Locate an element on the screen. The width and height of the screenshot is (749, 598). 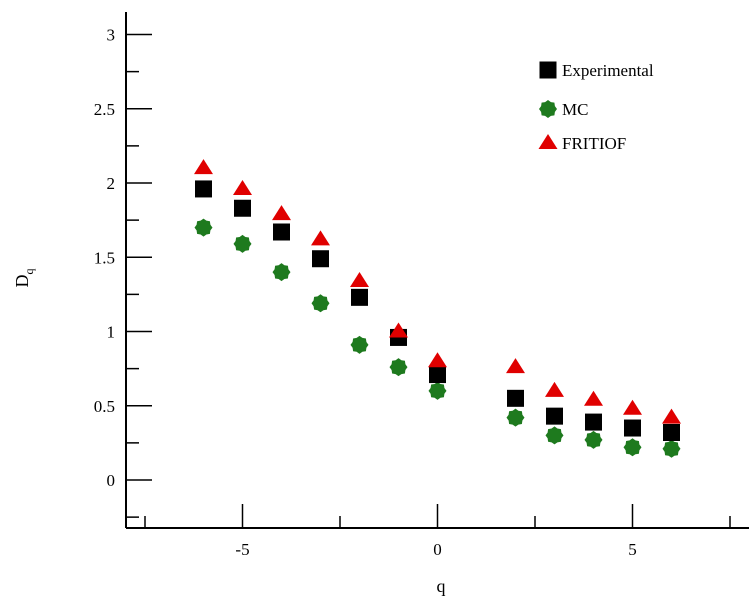
svg-text: Dq is located at coordinates (24, 278).